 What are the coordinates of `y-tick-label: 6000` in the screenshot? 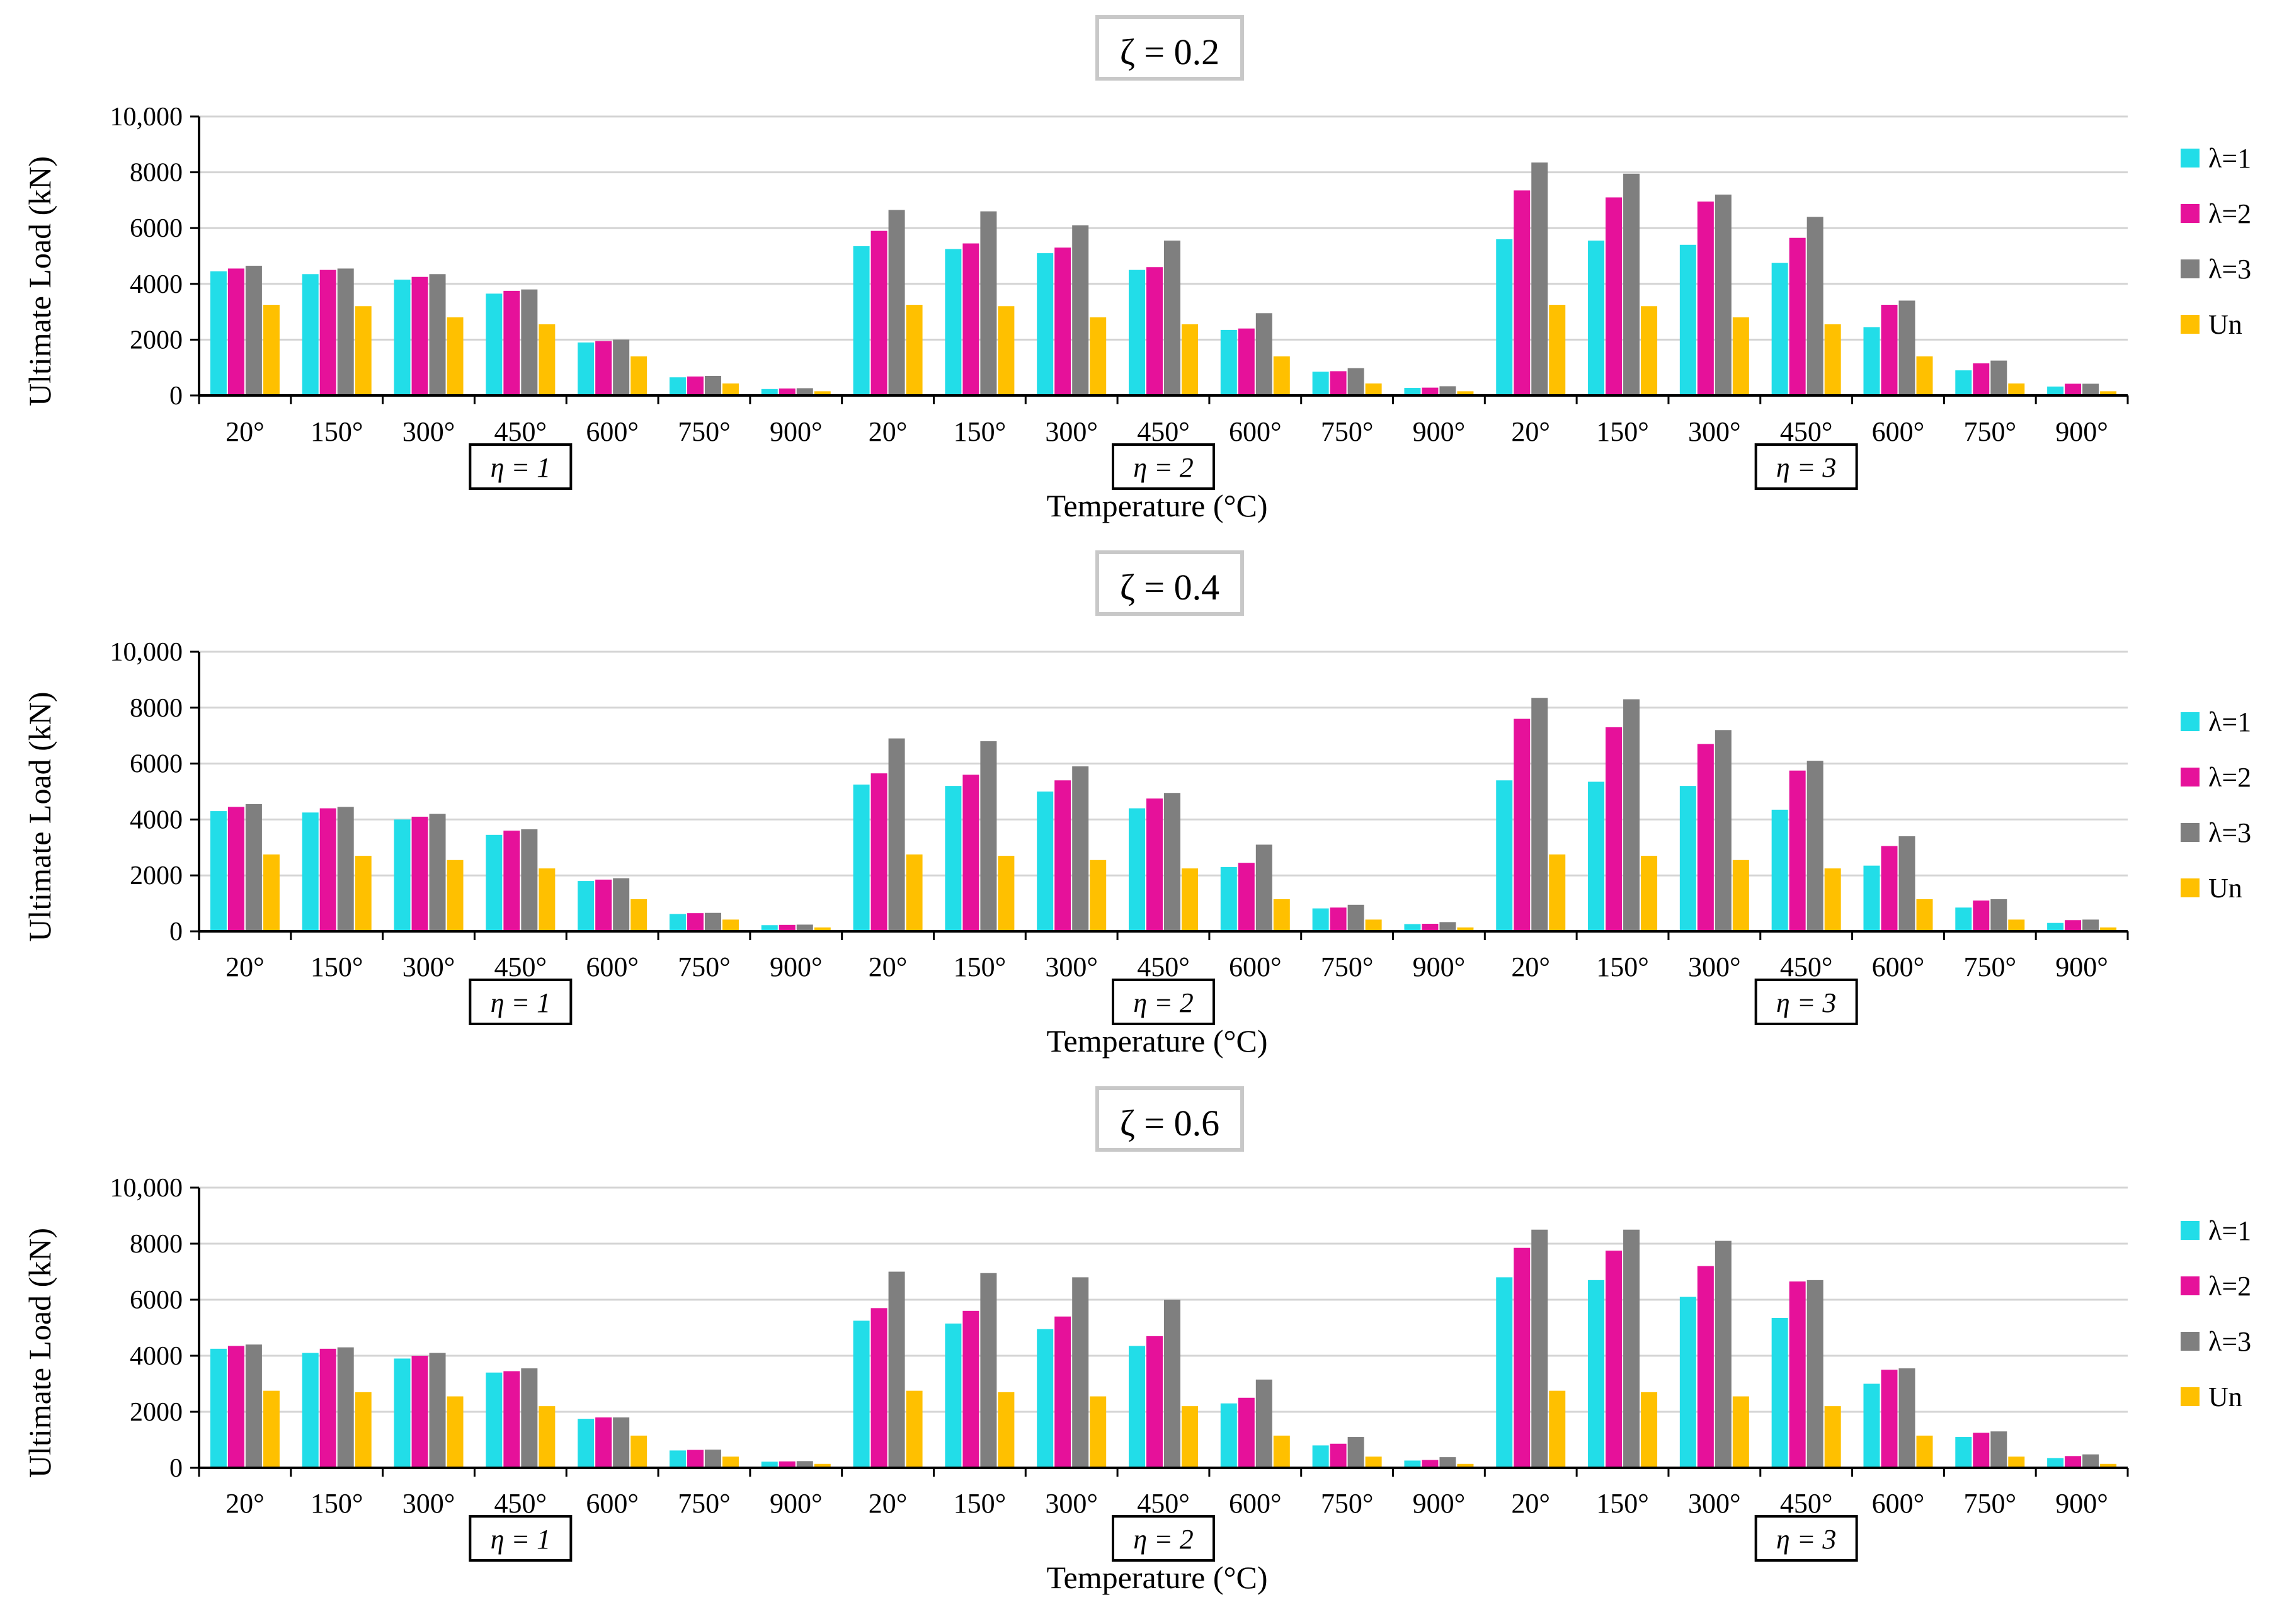 It's located at (156, 1301).